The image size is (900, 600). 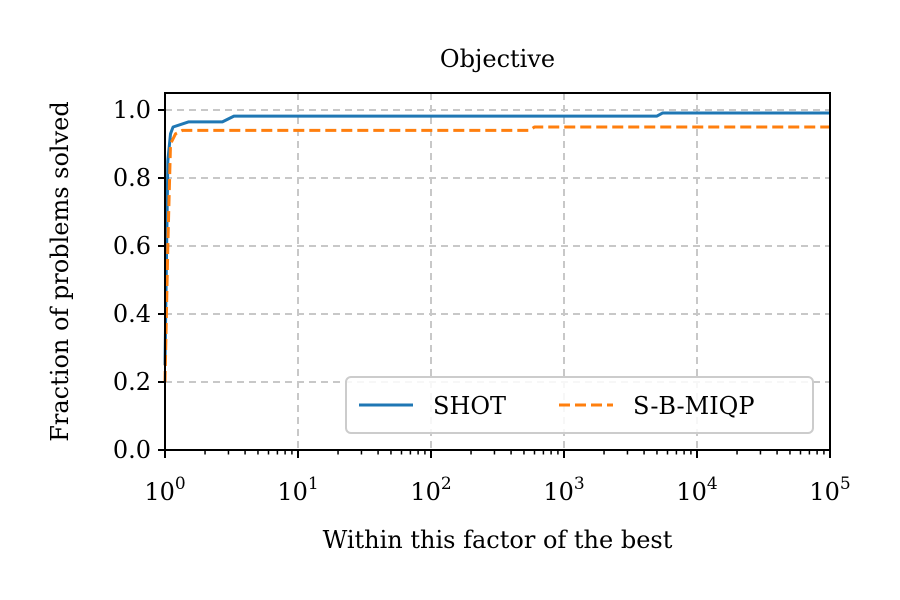 I want to click on x-tick-label: 10², so click(x=430, y=490).